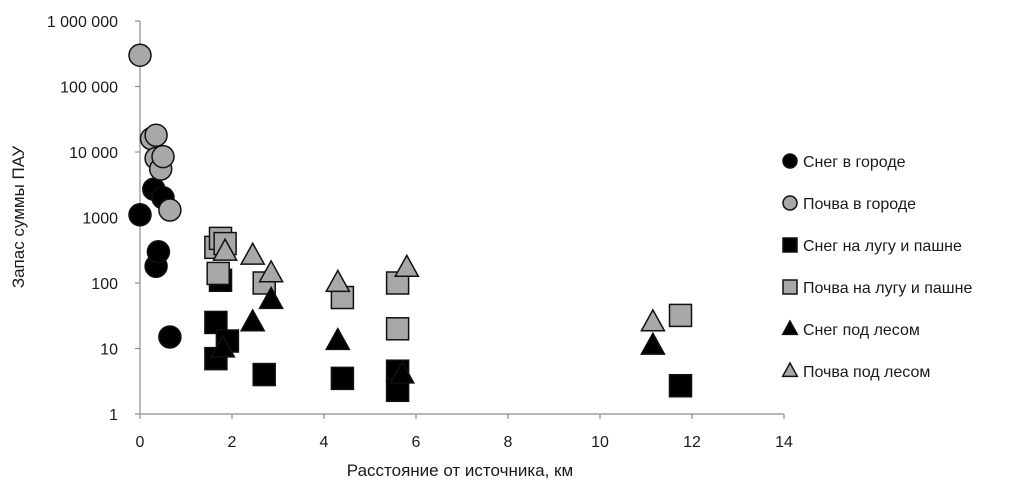 The image size is (1015, 484). I want to click on legend-item: Снег под лесом, so click(850, 329).